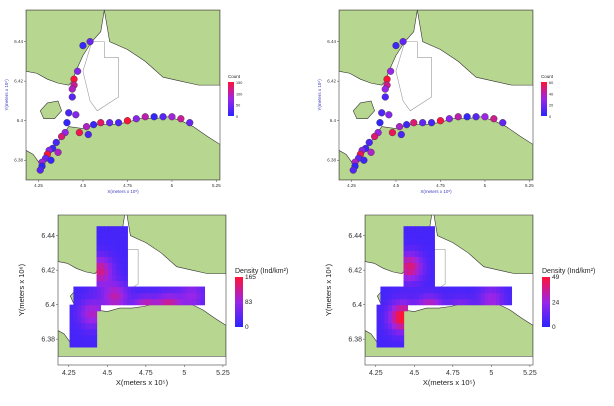 The width and height of the screenshot is (614, 406). What do you see at coordinates (18, 41) in the screenshot?
I see `y-tick-label: 6.44` at bounding box center [18, 41].